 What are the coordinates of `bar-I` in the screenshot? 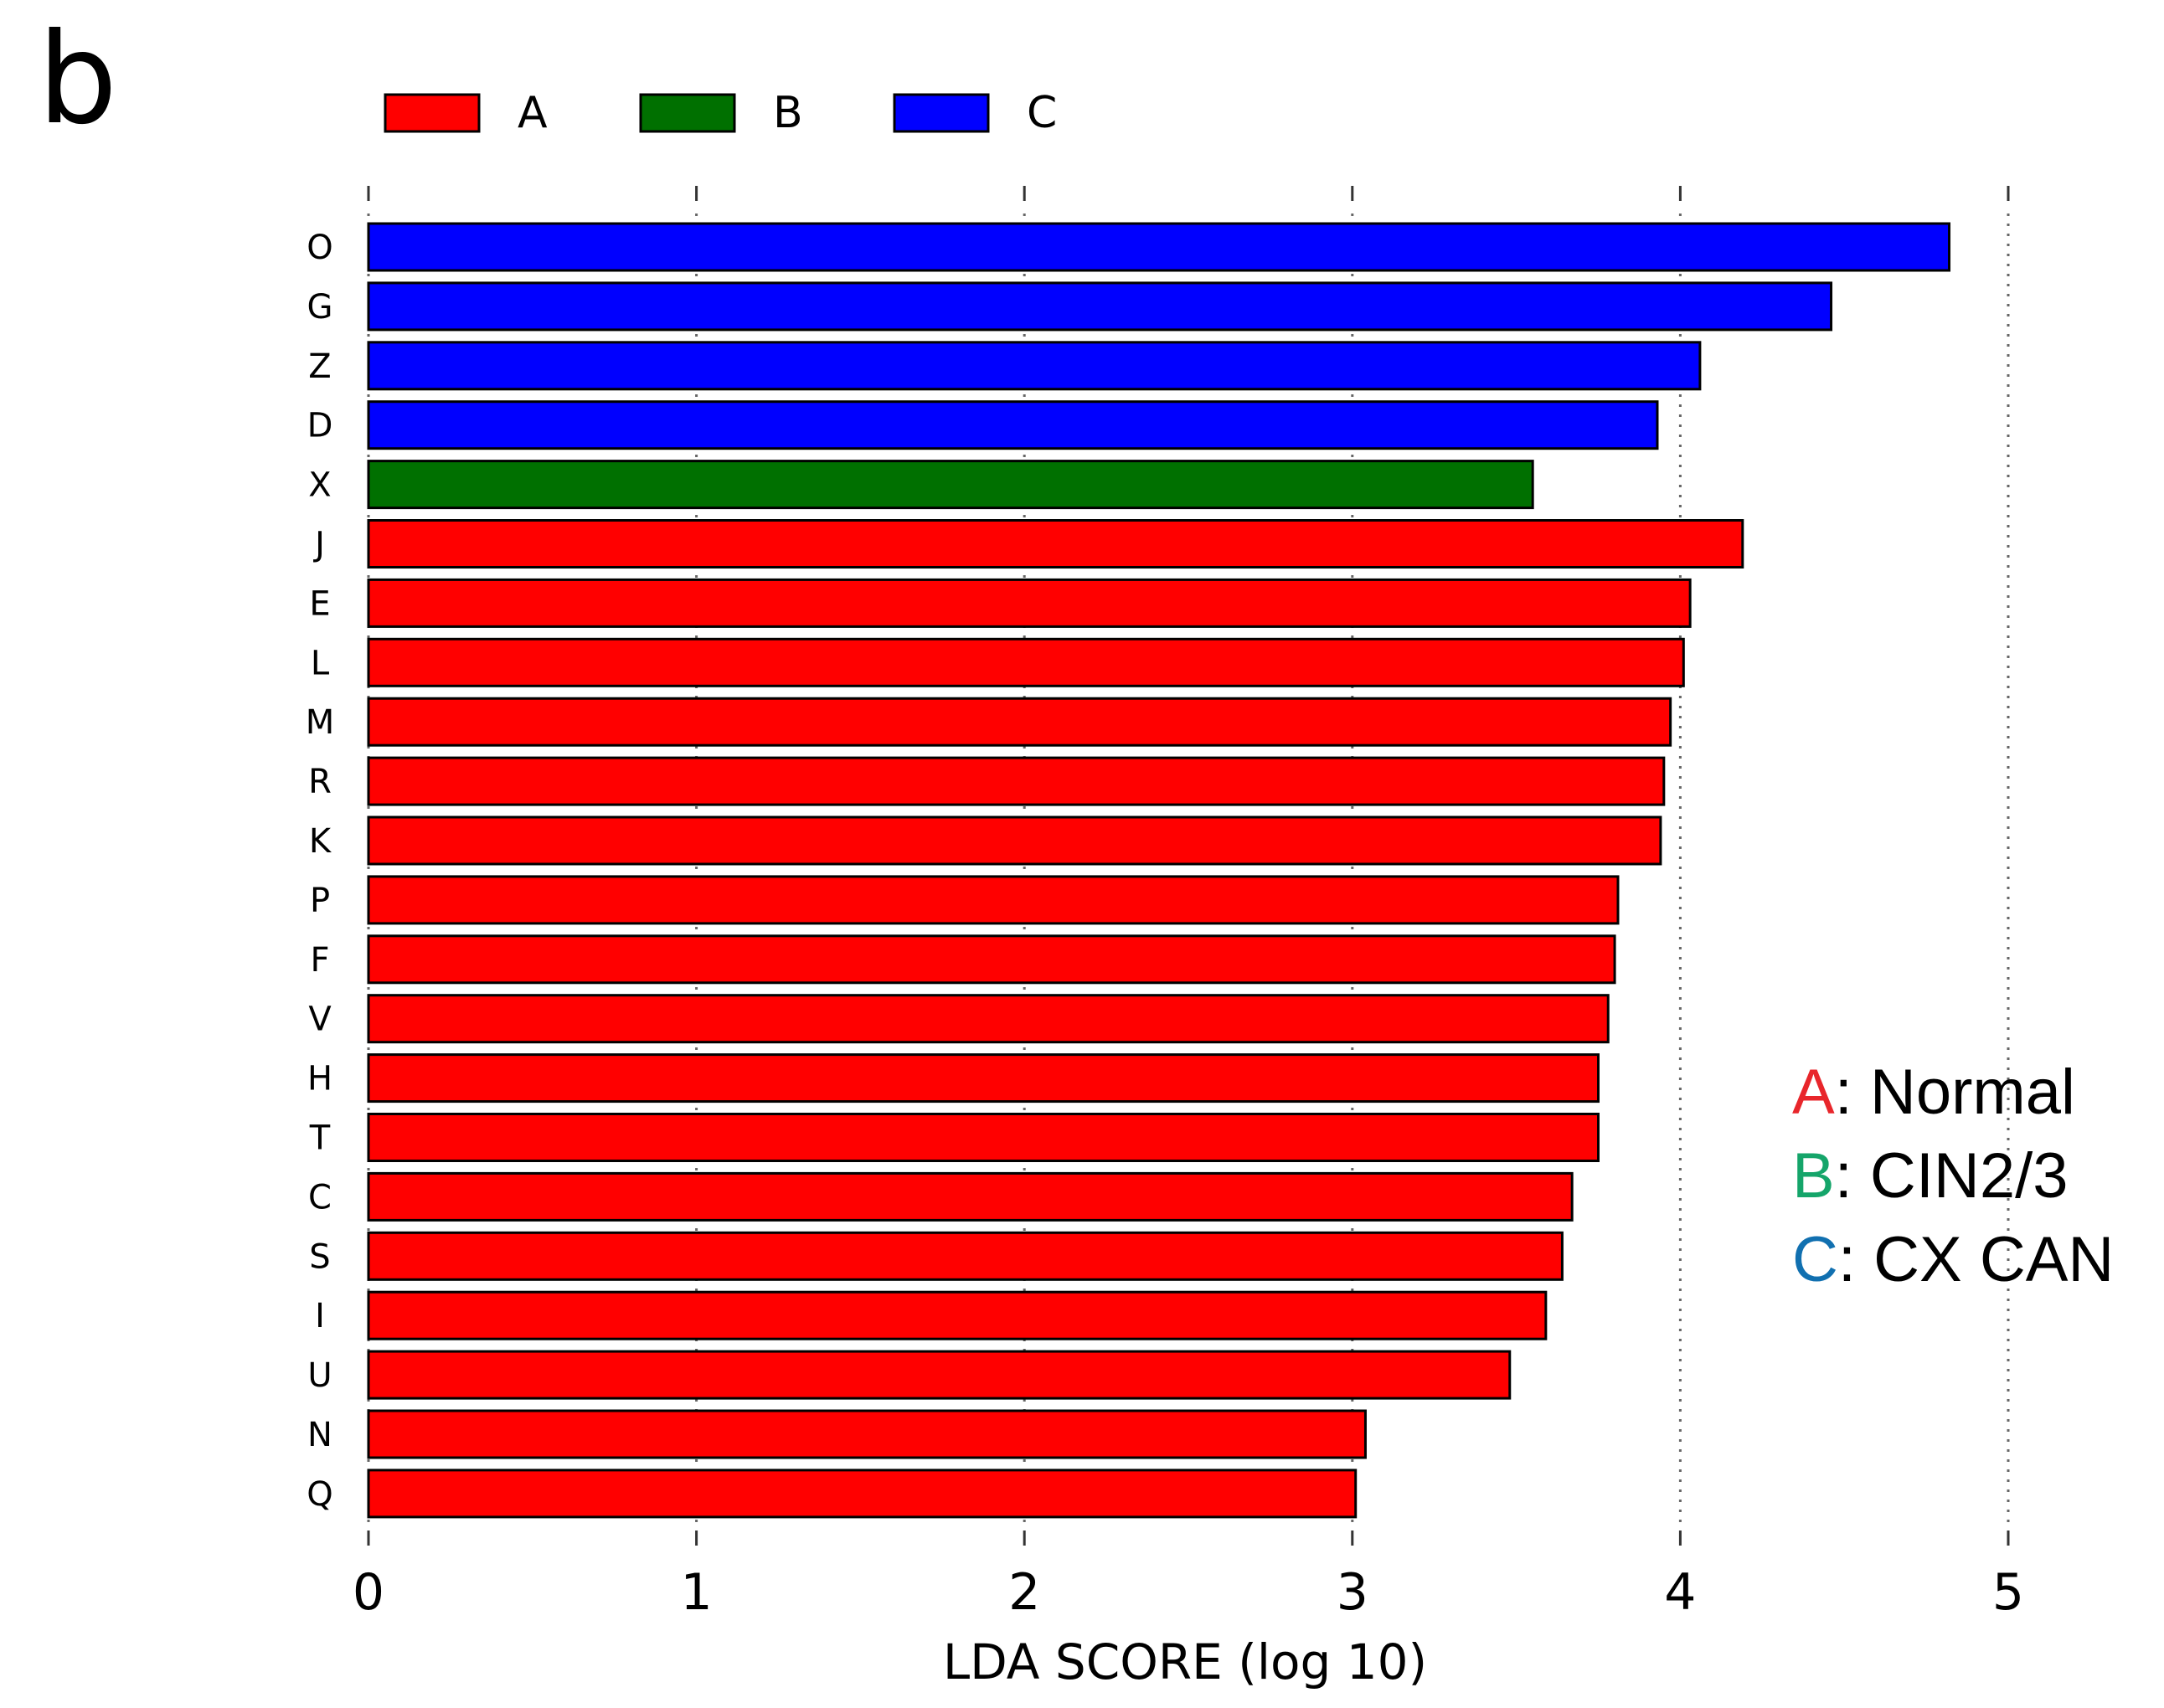 It's located at (957, 1315).